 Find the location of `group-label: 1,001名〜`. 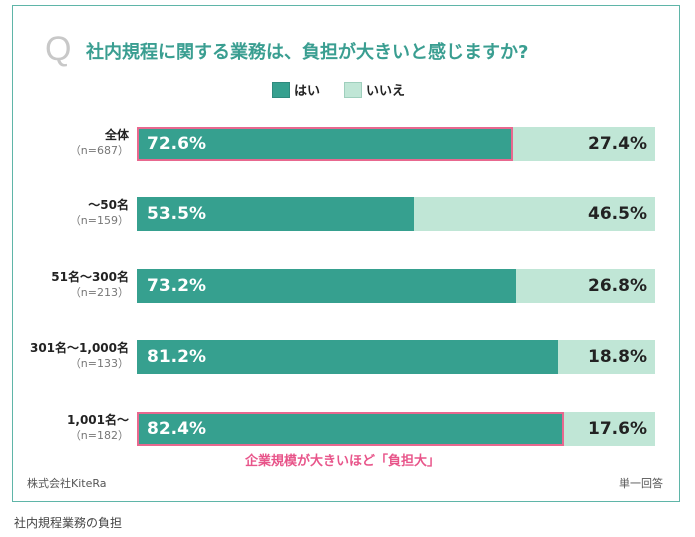

group-label: 1,001名〜 is located at coordinates (98, 420).